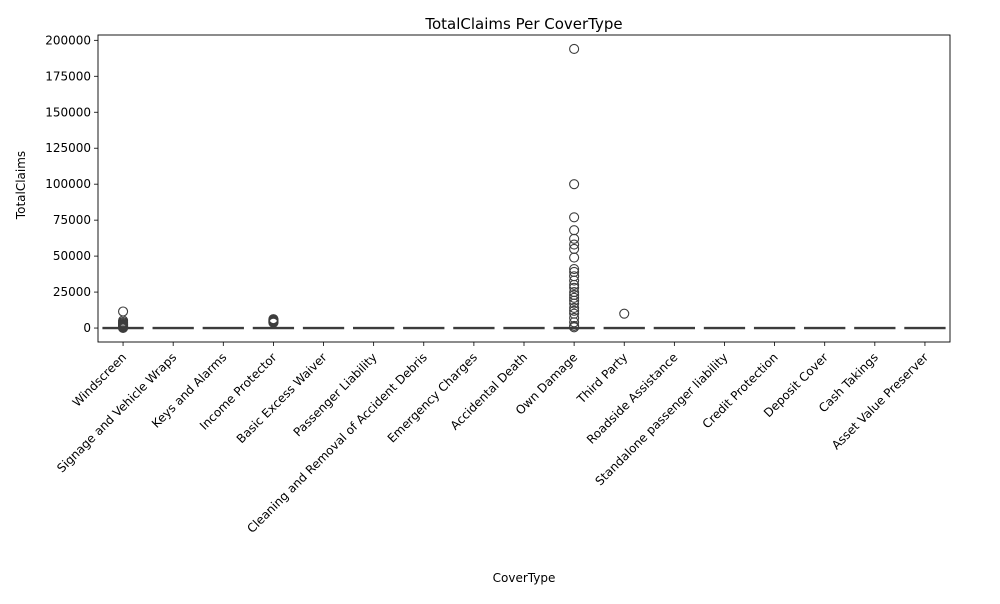 The width and height of the screenshot is (1000, 604). I want to click on y-tick-label: 0, so click(87, 328).